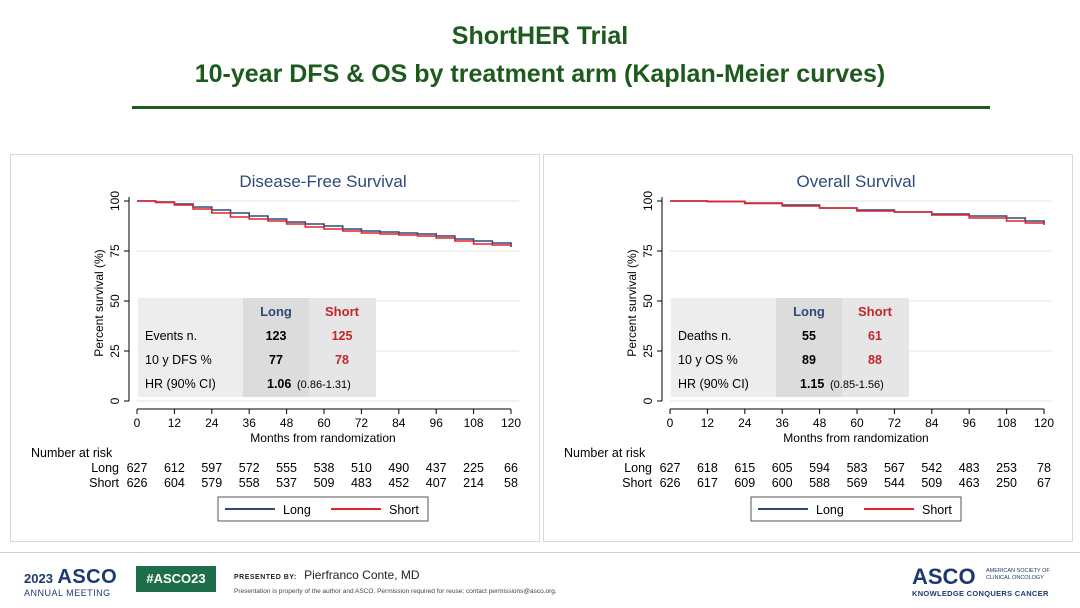 The width and height of the screenshot is (1080, 608). Describe the element at coordinates (276, 336) in the screenshot. I see `stats-long-value: 123` at that location.